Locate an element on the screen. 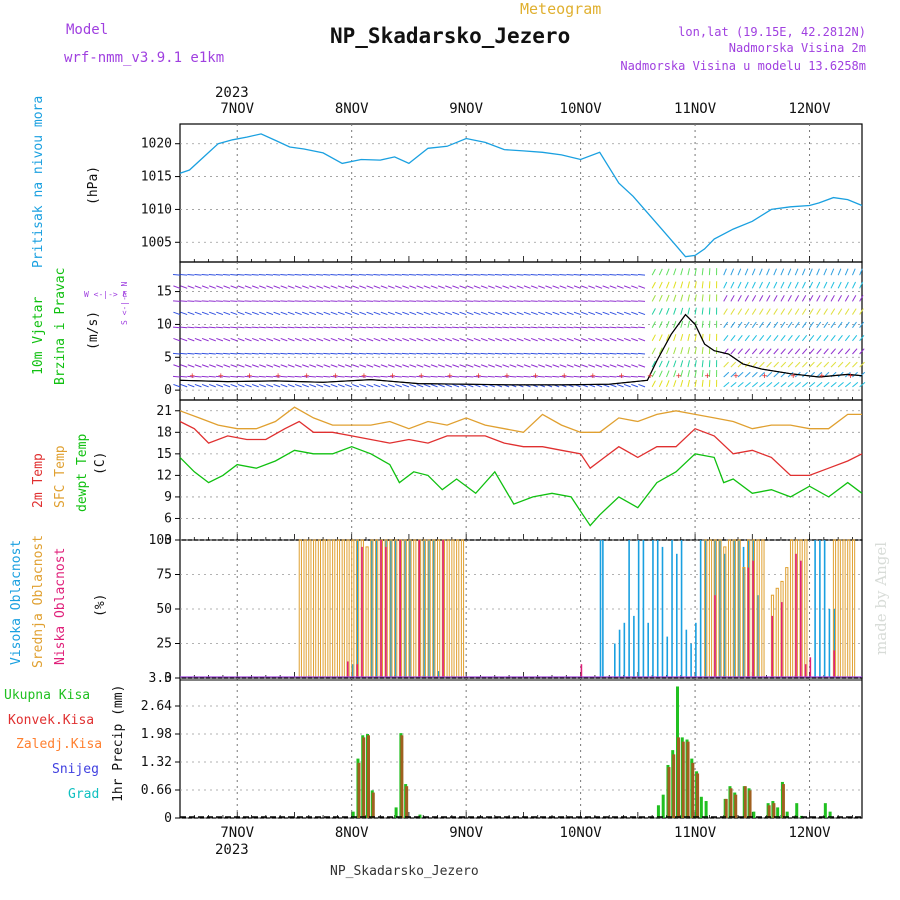  temp-2m-label: 2m Temp is located at coordinates (38, 480).